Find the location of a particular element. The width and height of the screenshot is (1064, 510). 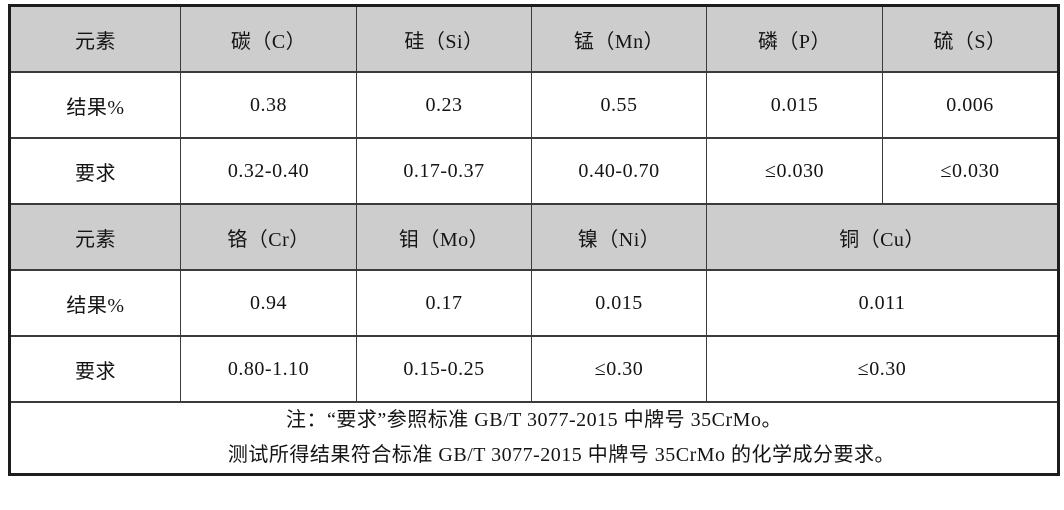

element-cell-carbon: 碳（C） is located at coordinates (268, 38).